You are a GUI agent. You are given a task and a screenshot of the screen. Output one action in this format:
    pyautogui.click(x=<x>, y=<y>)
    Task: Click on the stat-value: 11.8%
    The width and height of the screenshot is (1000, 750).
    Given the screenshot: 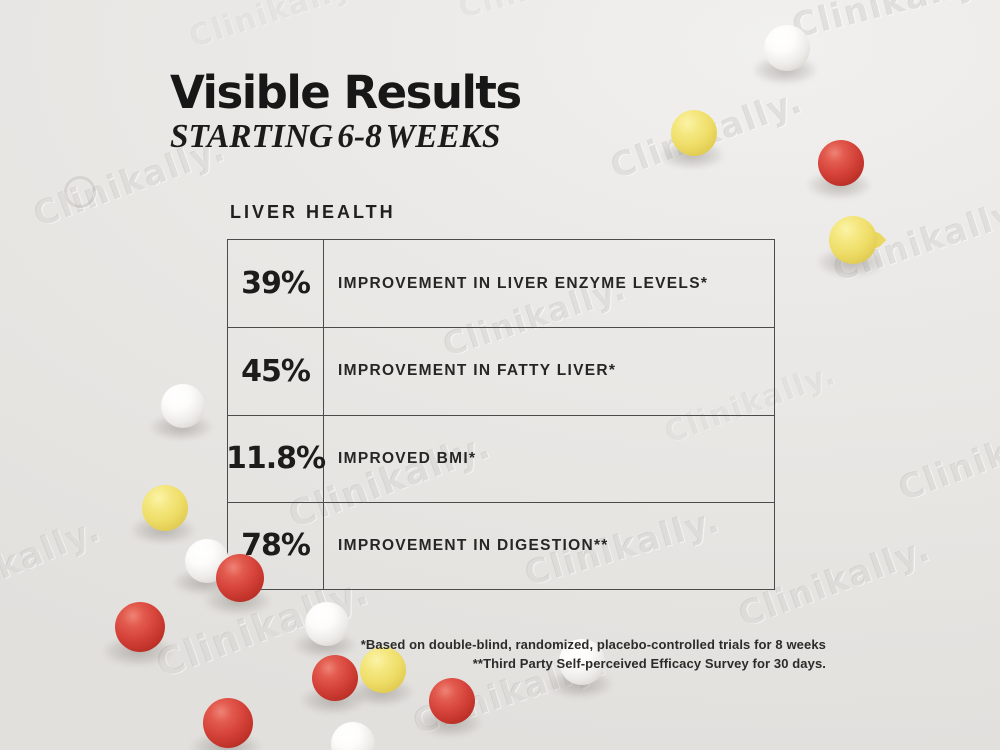 What is the action you would take?
    pyautogui.click(x=276, y=458)
    